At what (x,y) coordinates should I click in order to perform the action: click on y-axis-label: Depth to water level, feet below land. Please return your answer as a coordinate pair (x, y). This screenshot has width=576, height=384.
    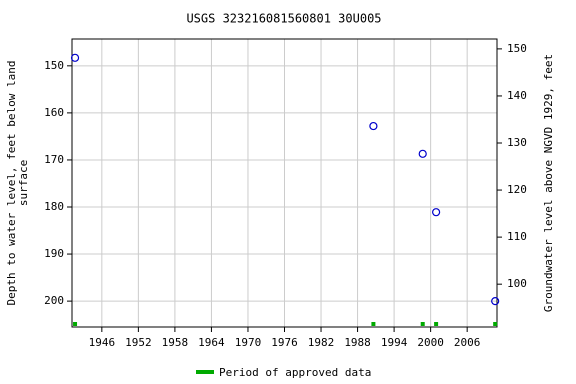
    Looking at the image, I should click on (11, 182).